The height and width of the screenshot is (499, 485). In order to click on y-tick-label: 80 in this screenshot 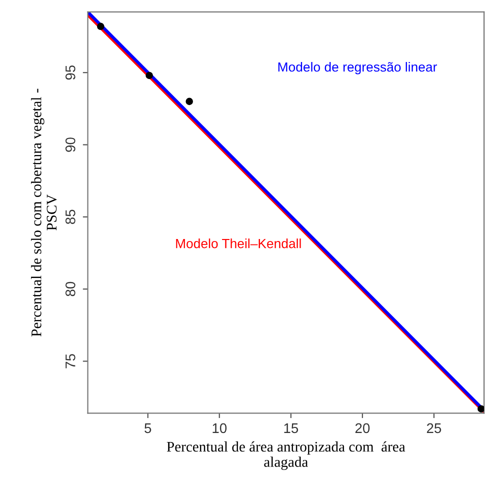, I will do `click(70, 289)`.